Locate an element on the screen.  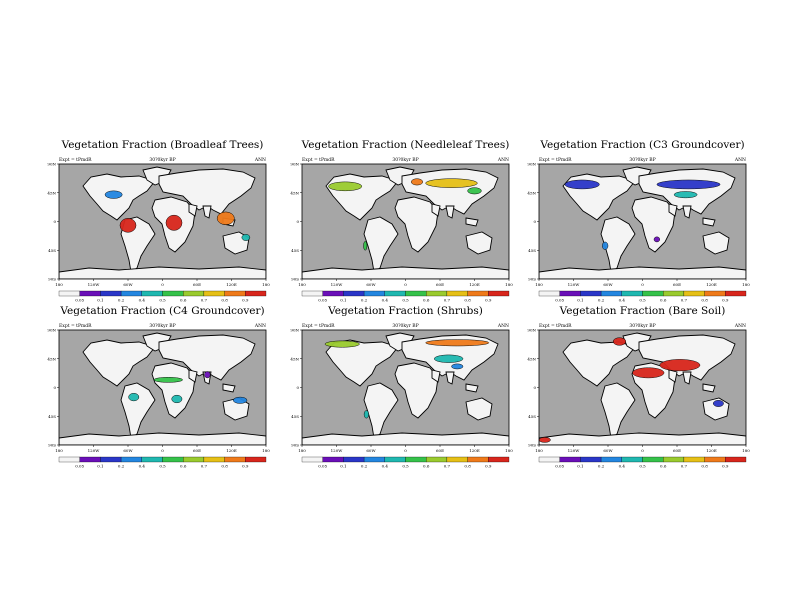
value-patch-south-africa is located at coordinates (656, 239).